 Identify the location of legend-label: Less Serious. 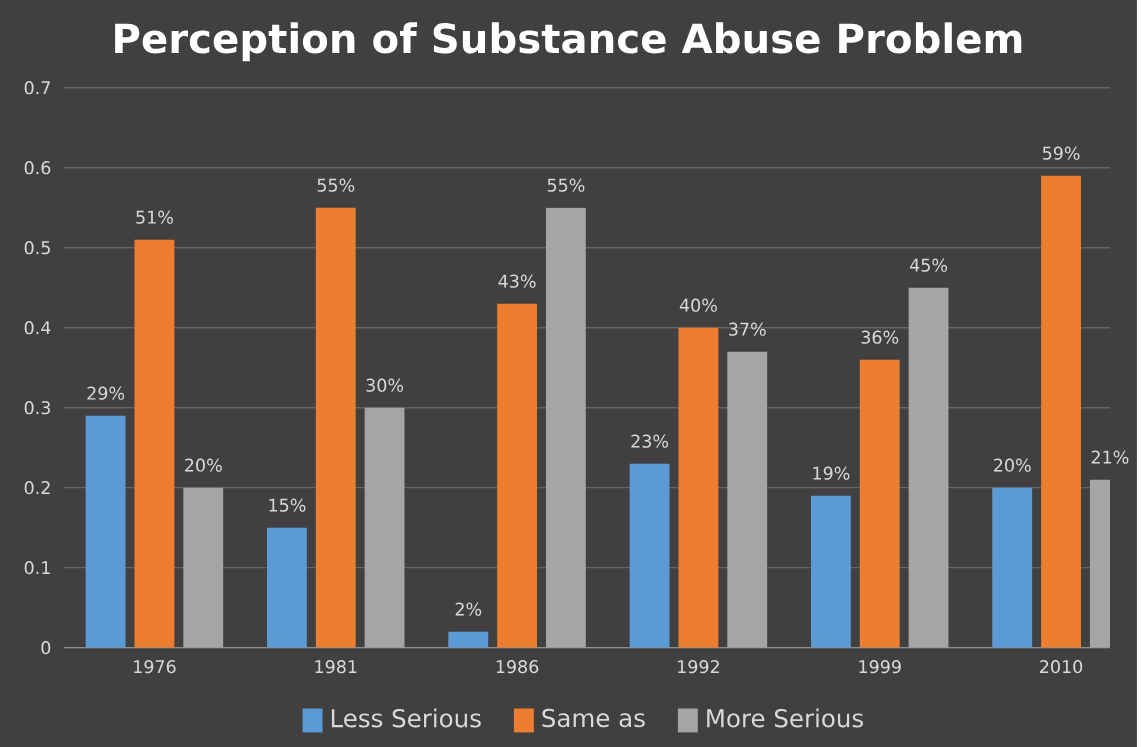
(406, 718).